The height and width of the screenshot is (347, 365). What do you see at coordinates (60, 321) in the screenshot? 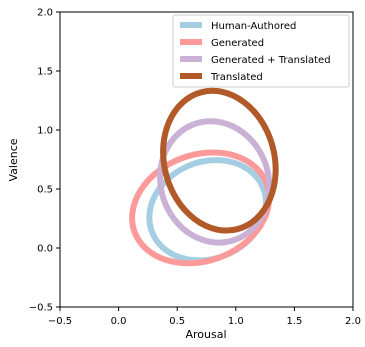
I see `x-tick-label: −0.5` at bounding box center [60, 321].